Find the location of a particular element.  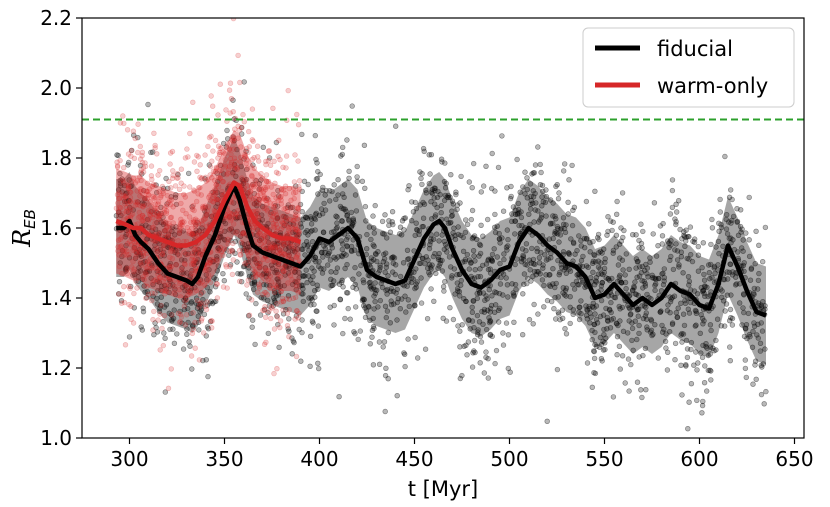

y-tick-label: 2.2 is located at coordinates (56, 18).